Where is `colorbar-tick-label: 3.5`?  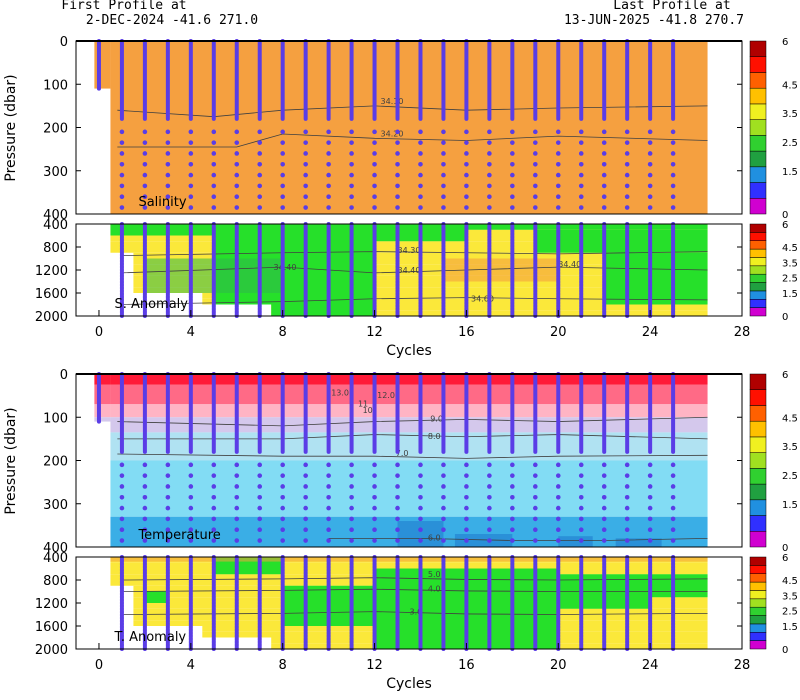
colorbar-tick-label: 3.5 is located at coordinates (790, 447).